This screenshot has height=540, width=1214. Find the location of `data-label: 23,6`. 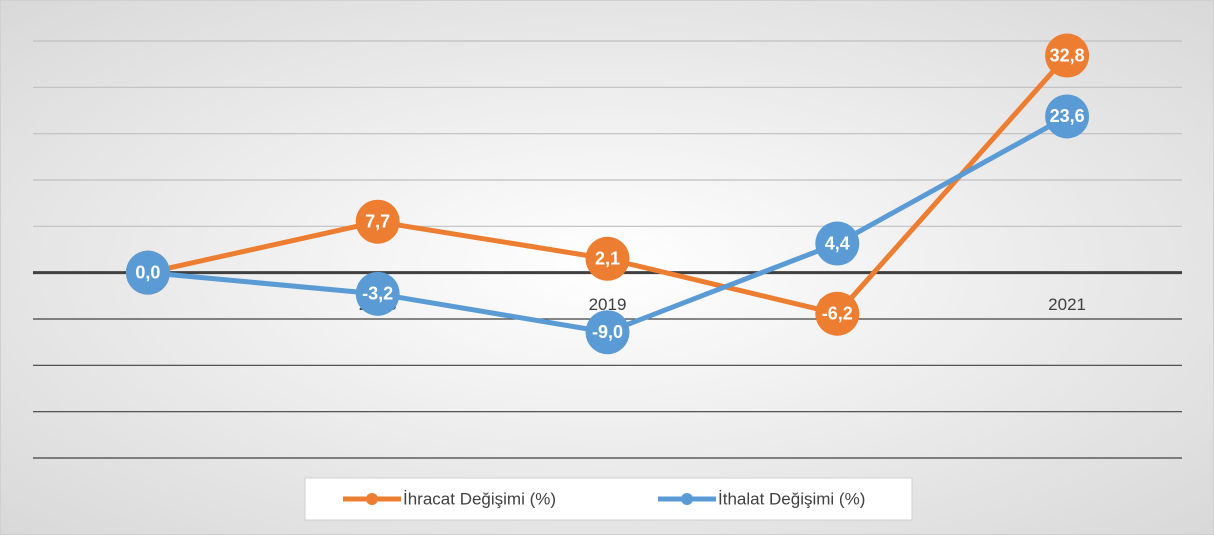

data-label: 23,6 is located at coordinates (1067, 116).